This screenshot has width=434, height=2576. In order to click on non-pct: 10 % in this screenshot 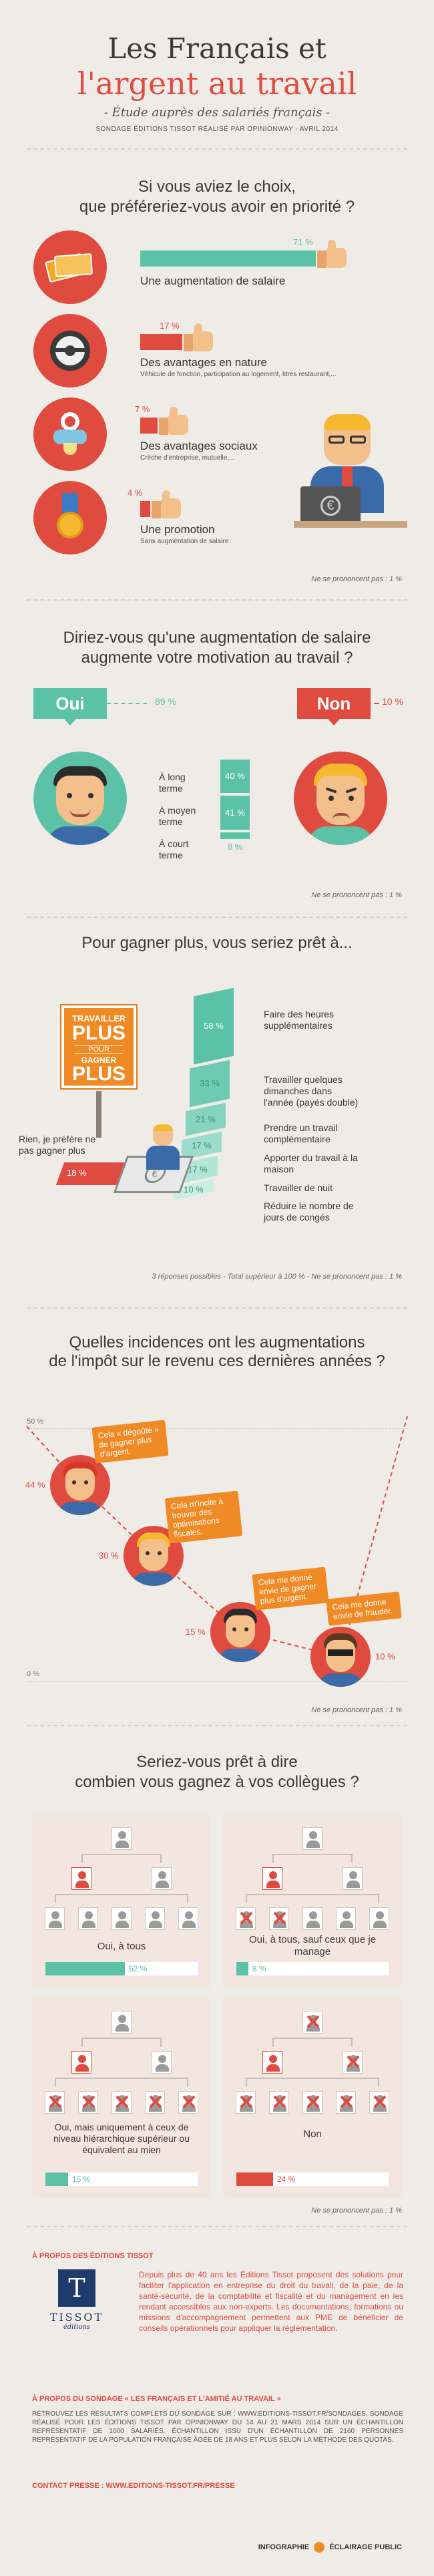, I will do `click(393, 701)`.